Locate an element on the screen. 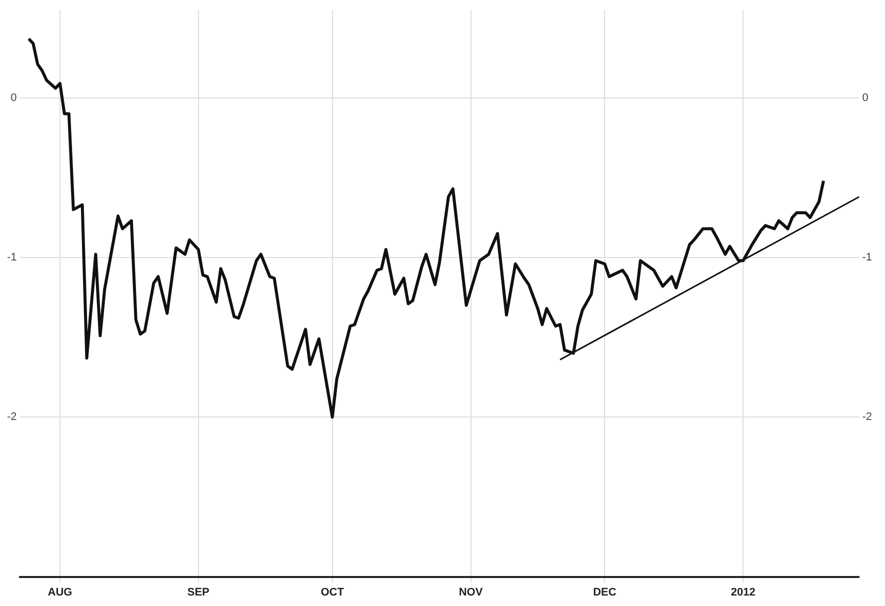  y-tick-label: -1 is located at coordinates (12, 258).